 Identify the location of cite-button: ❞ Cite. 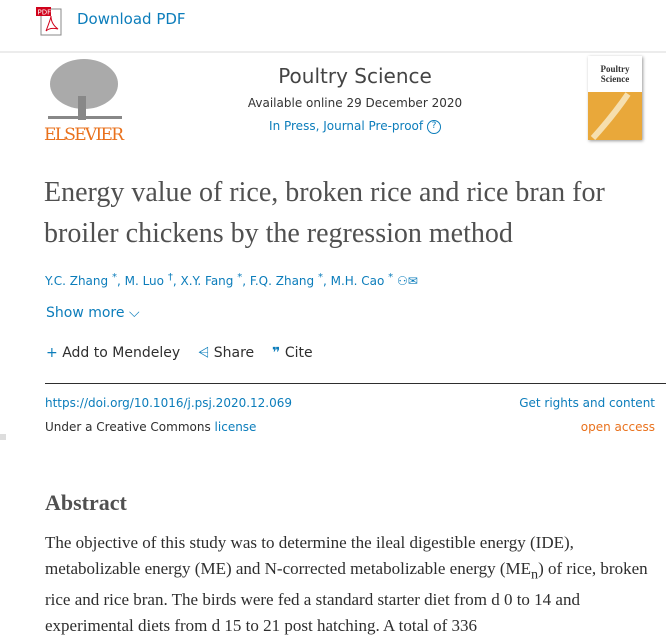
(292, 353).